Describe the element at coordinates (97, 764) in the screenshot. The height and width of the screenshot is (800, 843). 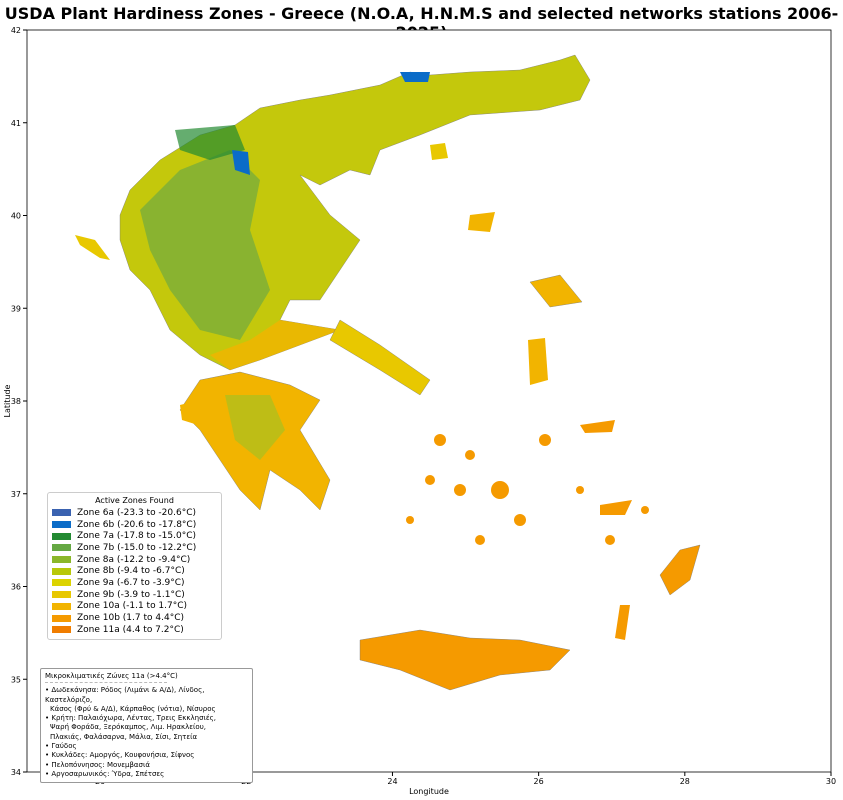
I see `note-line: • Πελοπόννησος: Μονεμβασιά` at that location.